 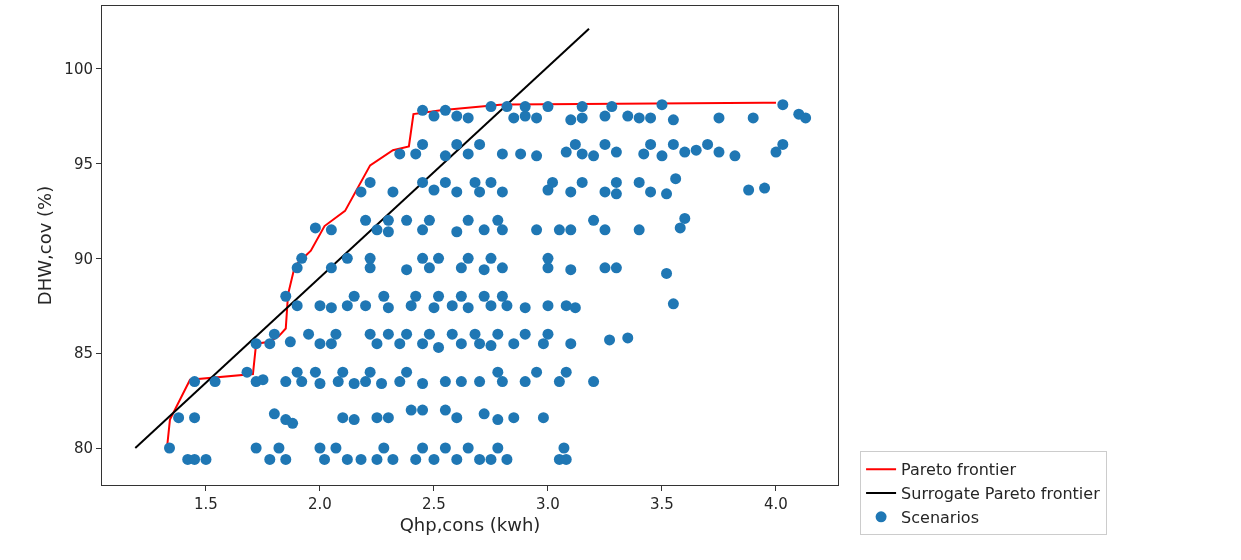 I want to click on x-tick-label: 2.0, so click(x=320, y=504).